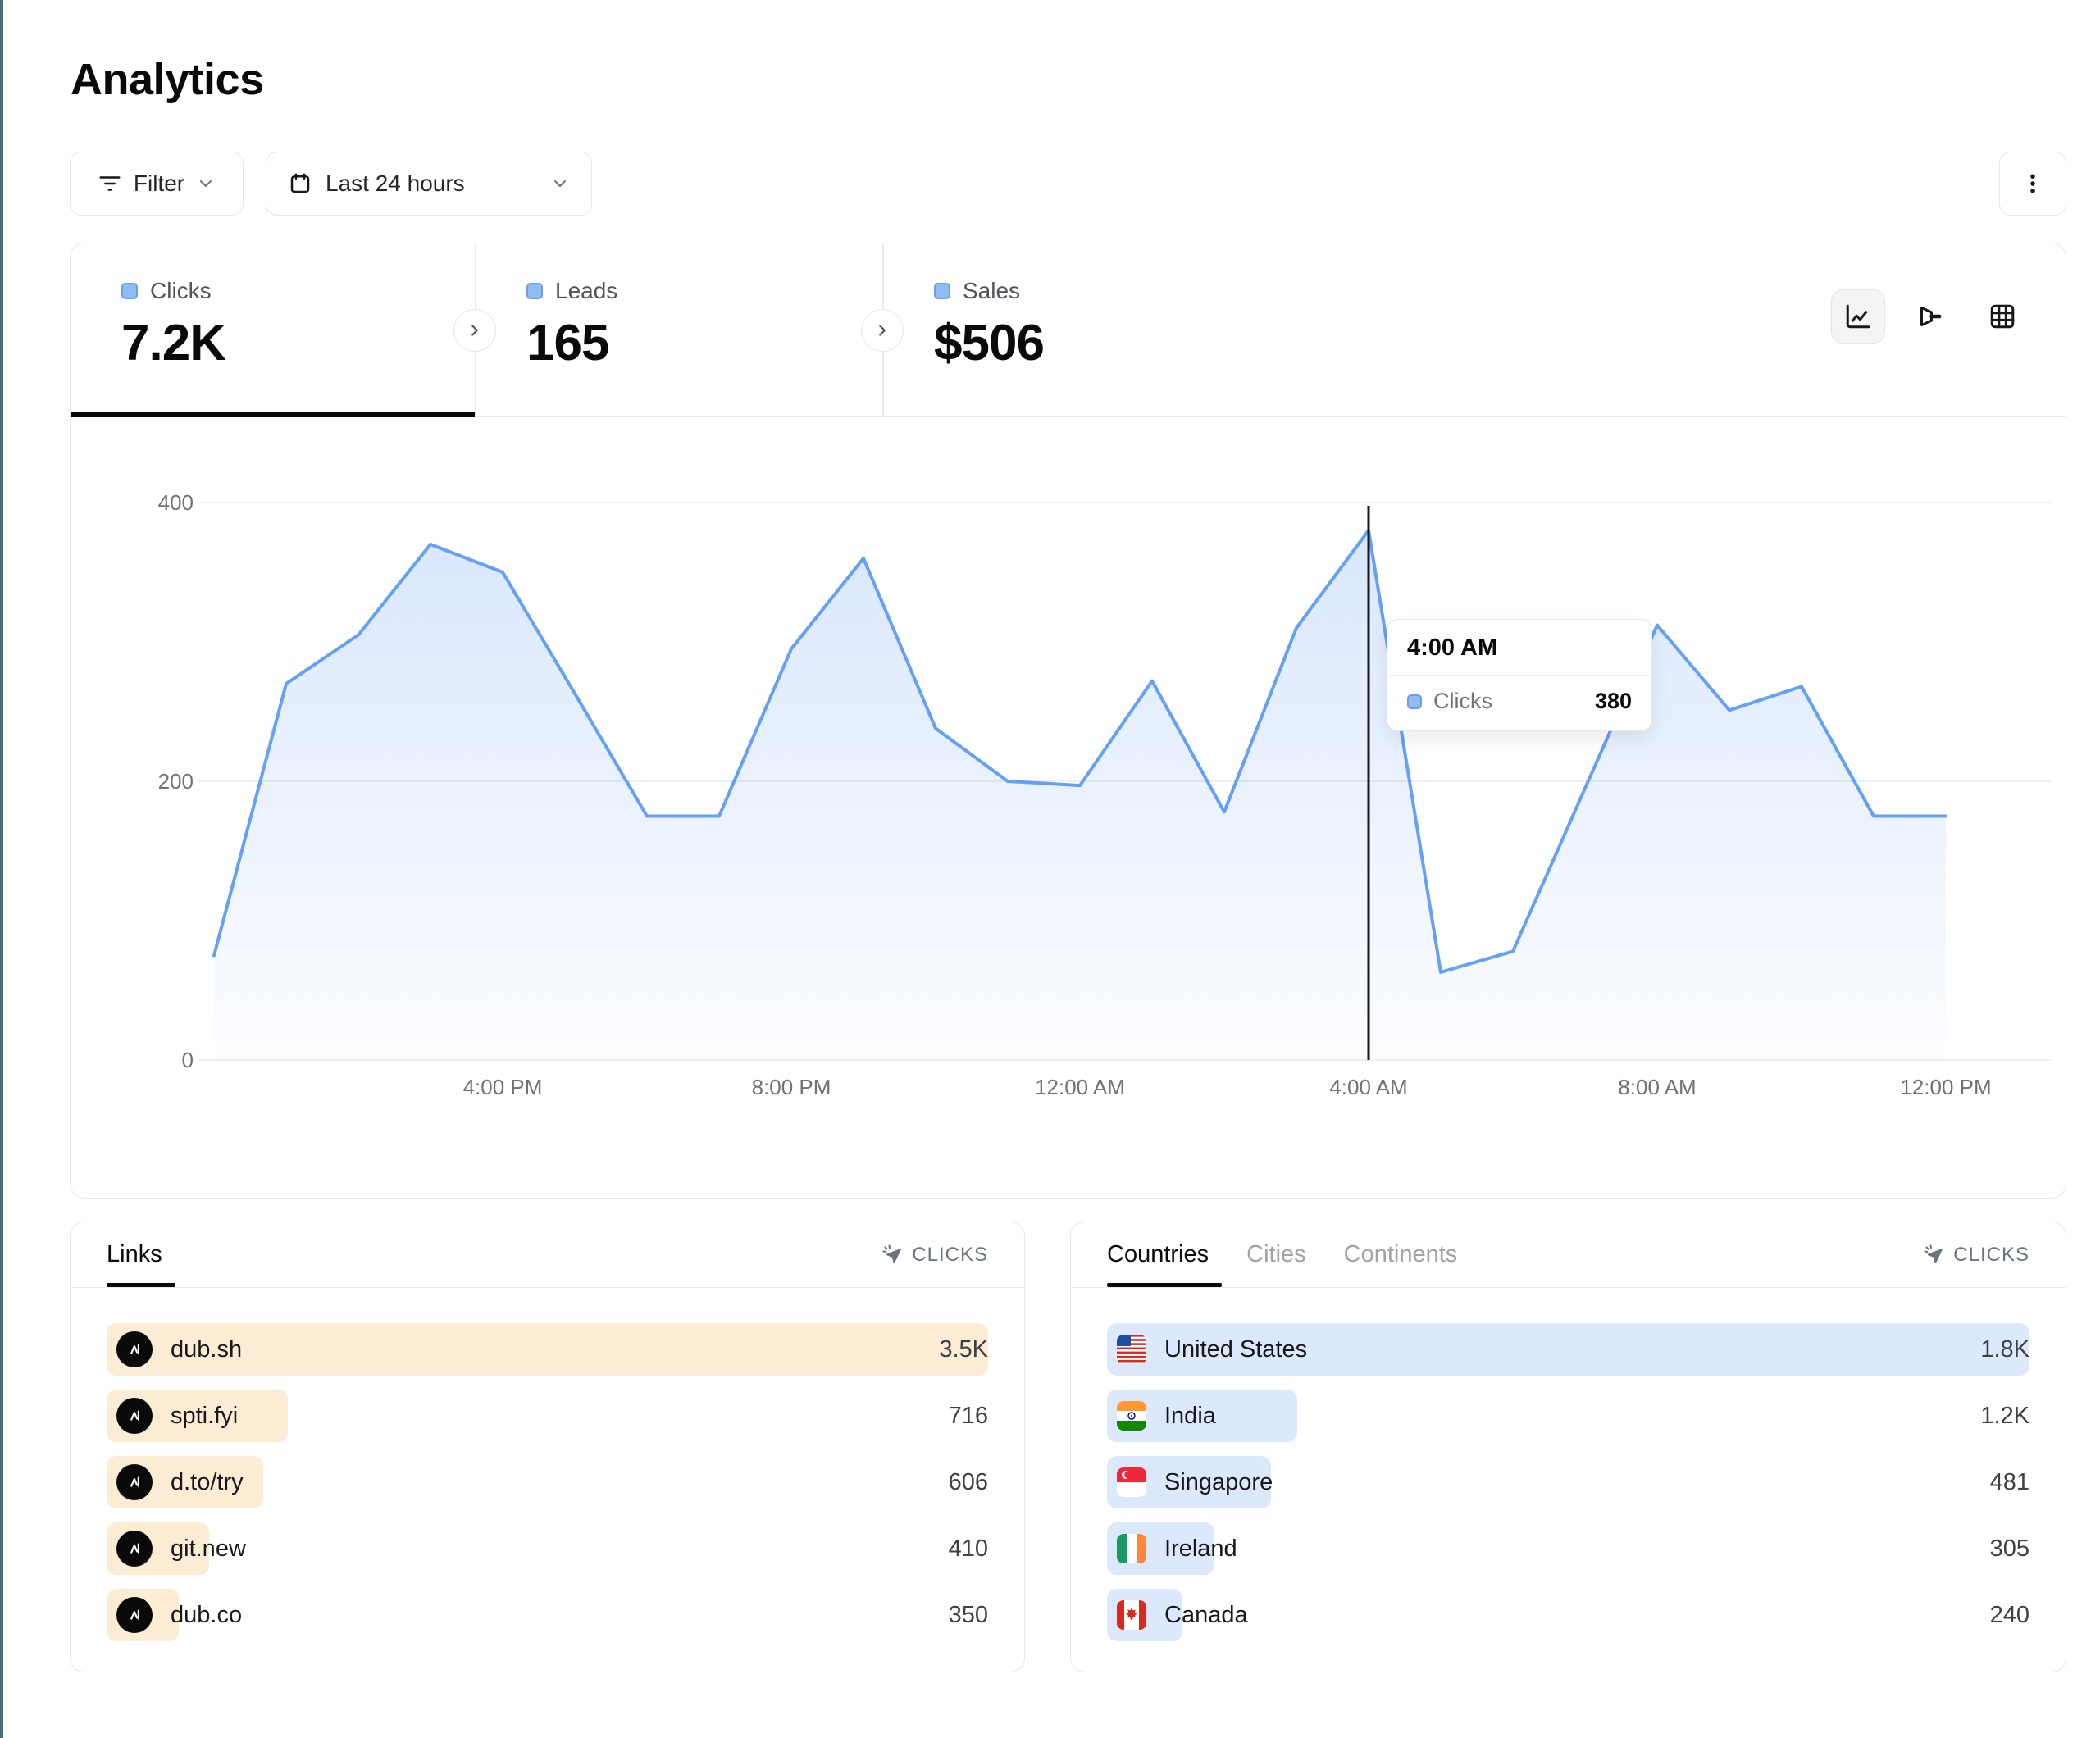 Image resolution: width=2100 pixels, height=1738 pixels. Describe the element at coordinates (502, 1087) in the screenshot. I see `x-axis-label: 4:00 PM` at that location.